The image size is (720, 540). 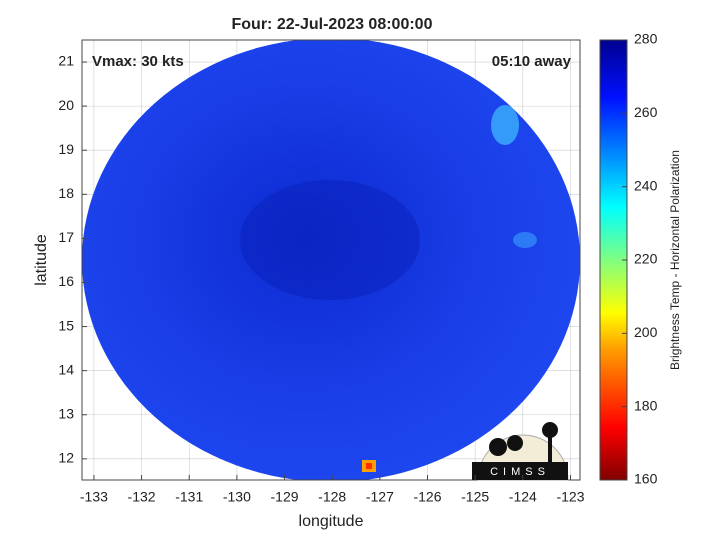 What do you see at coordinates (523, 497) in the screenshot?
I see `x-tick-label: -124` at bounding box center [523, 497].